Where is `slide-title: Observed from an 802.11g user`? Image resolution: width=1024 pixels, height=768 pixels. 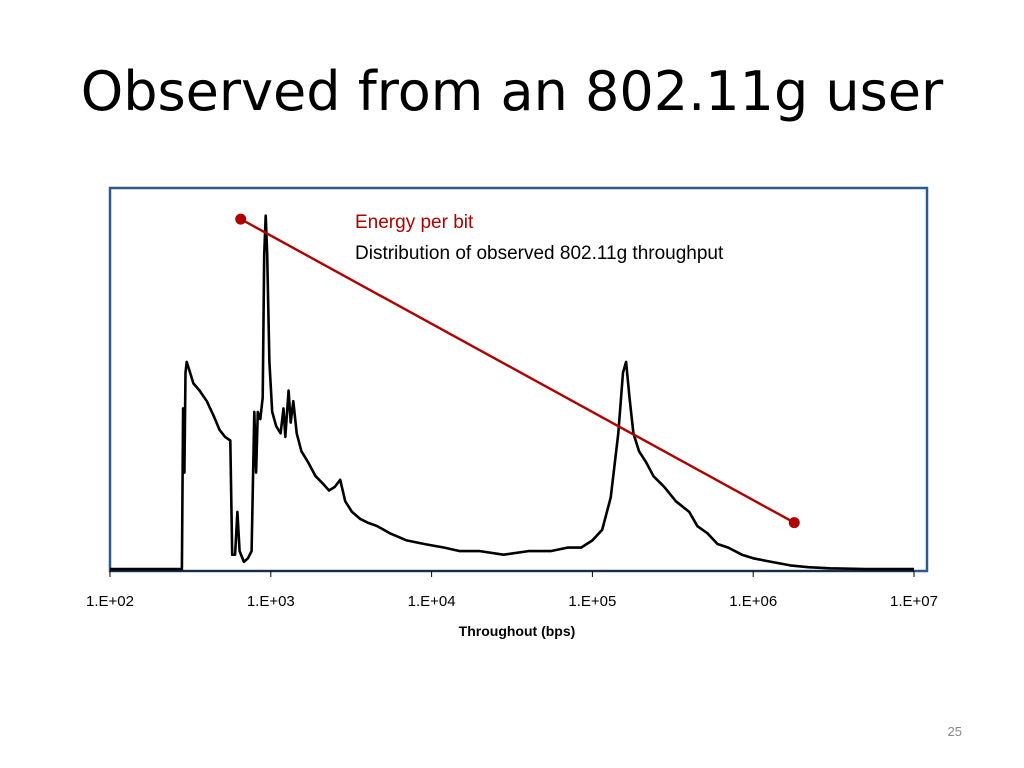 slide-title: Observed from an 802.11g user is located at coordinates (512, 91).